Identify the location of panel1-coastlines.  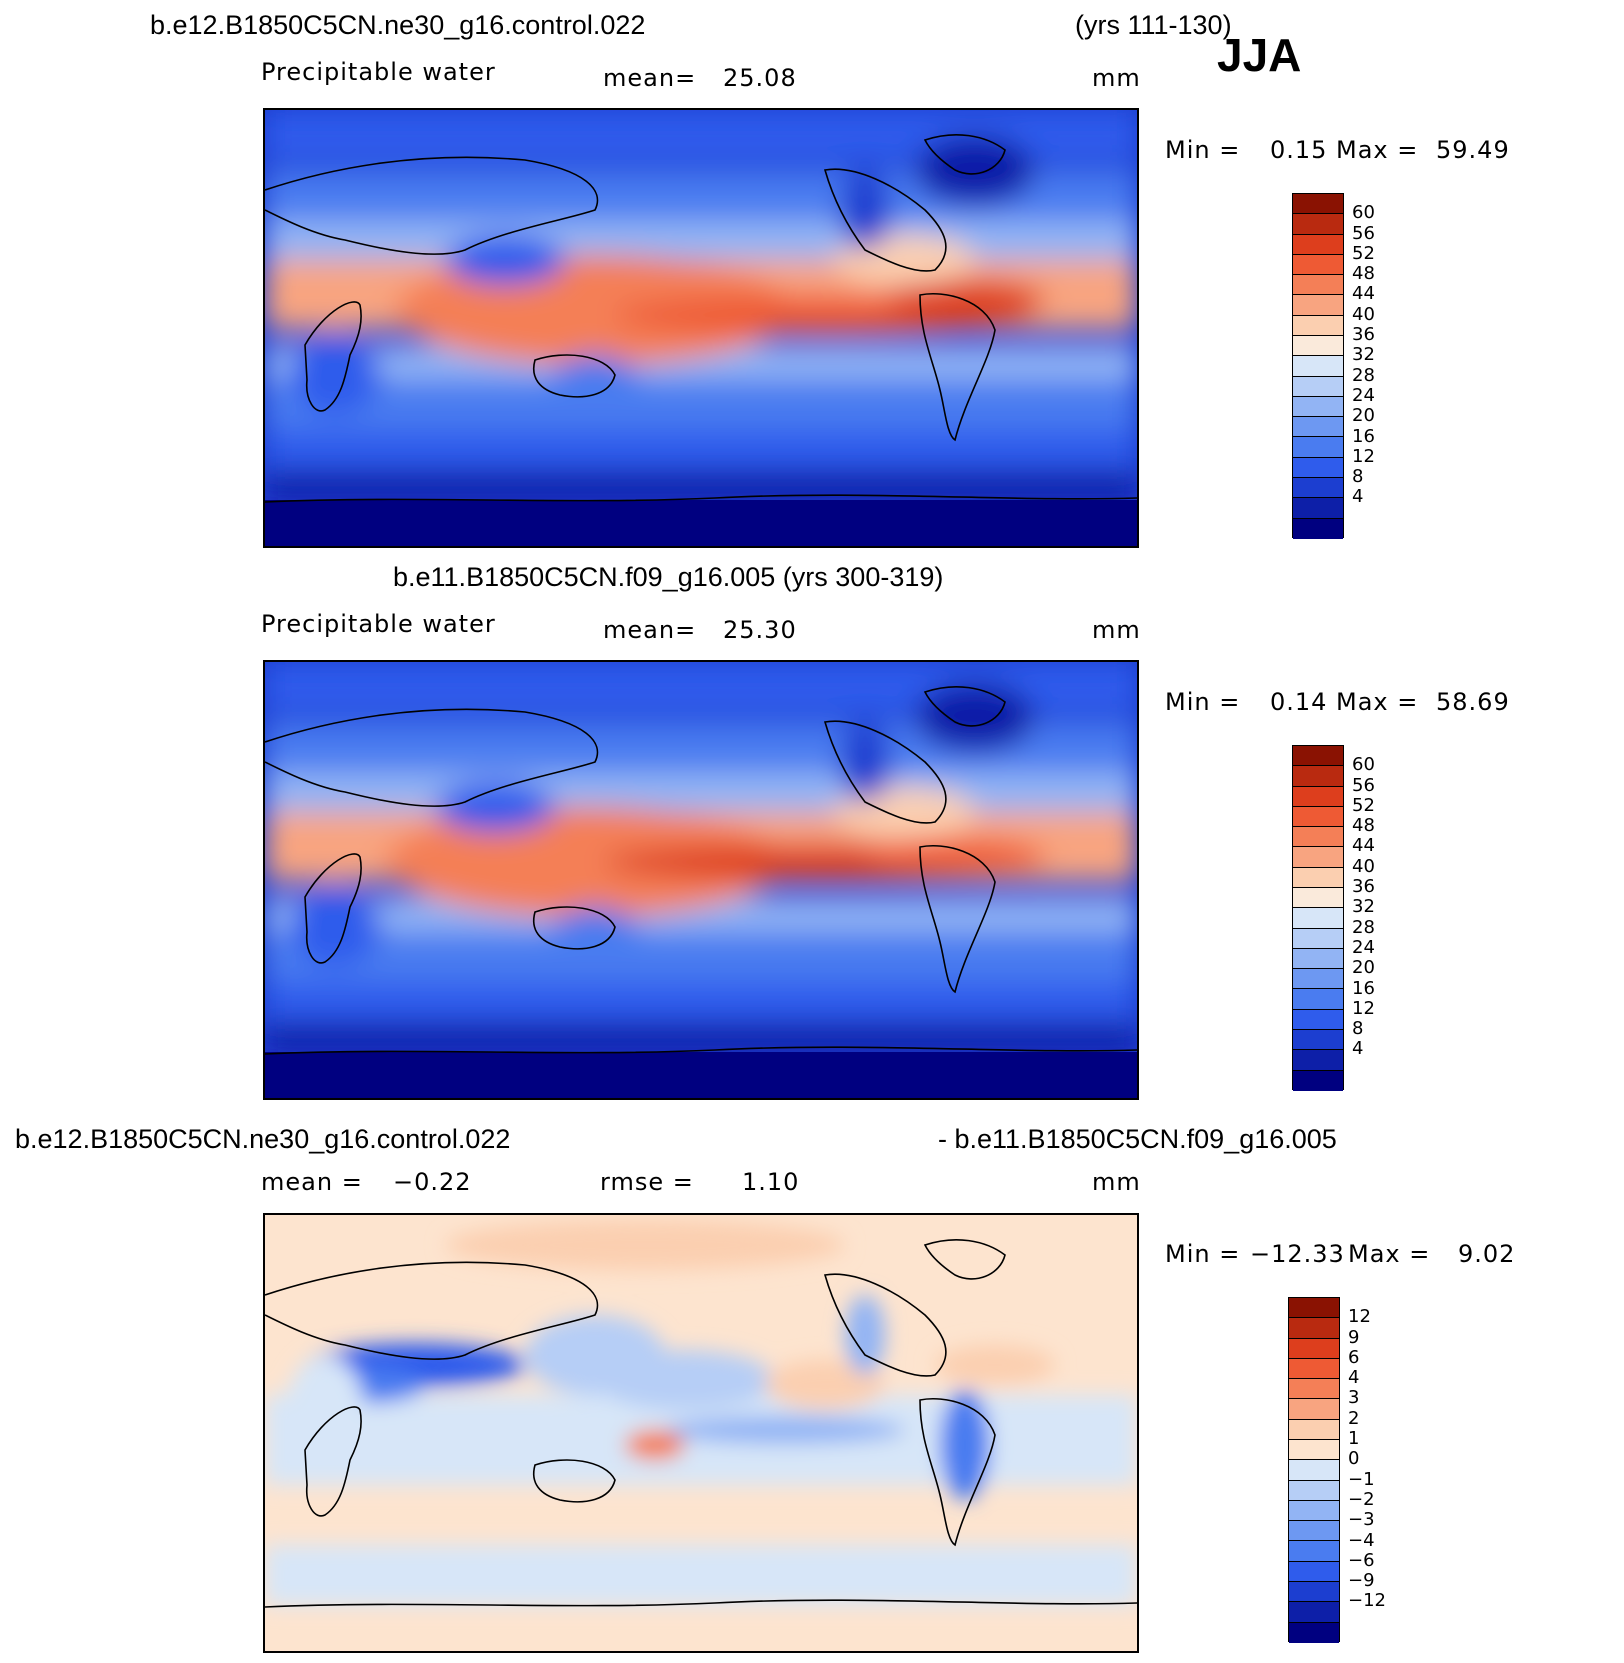
(701, 318).